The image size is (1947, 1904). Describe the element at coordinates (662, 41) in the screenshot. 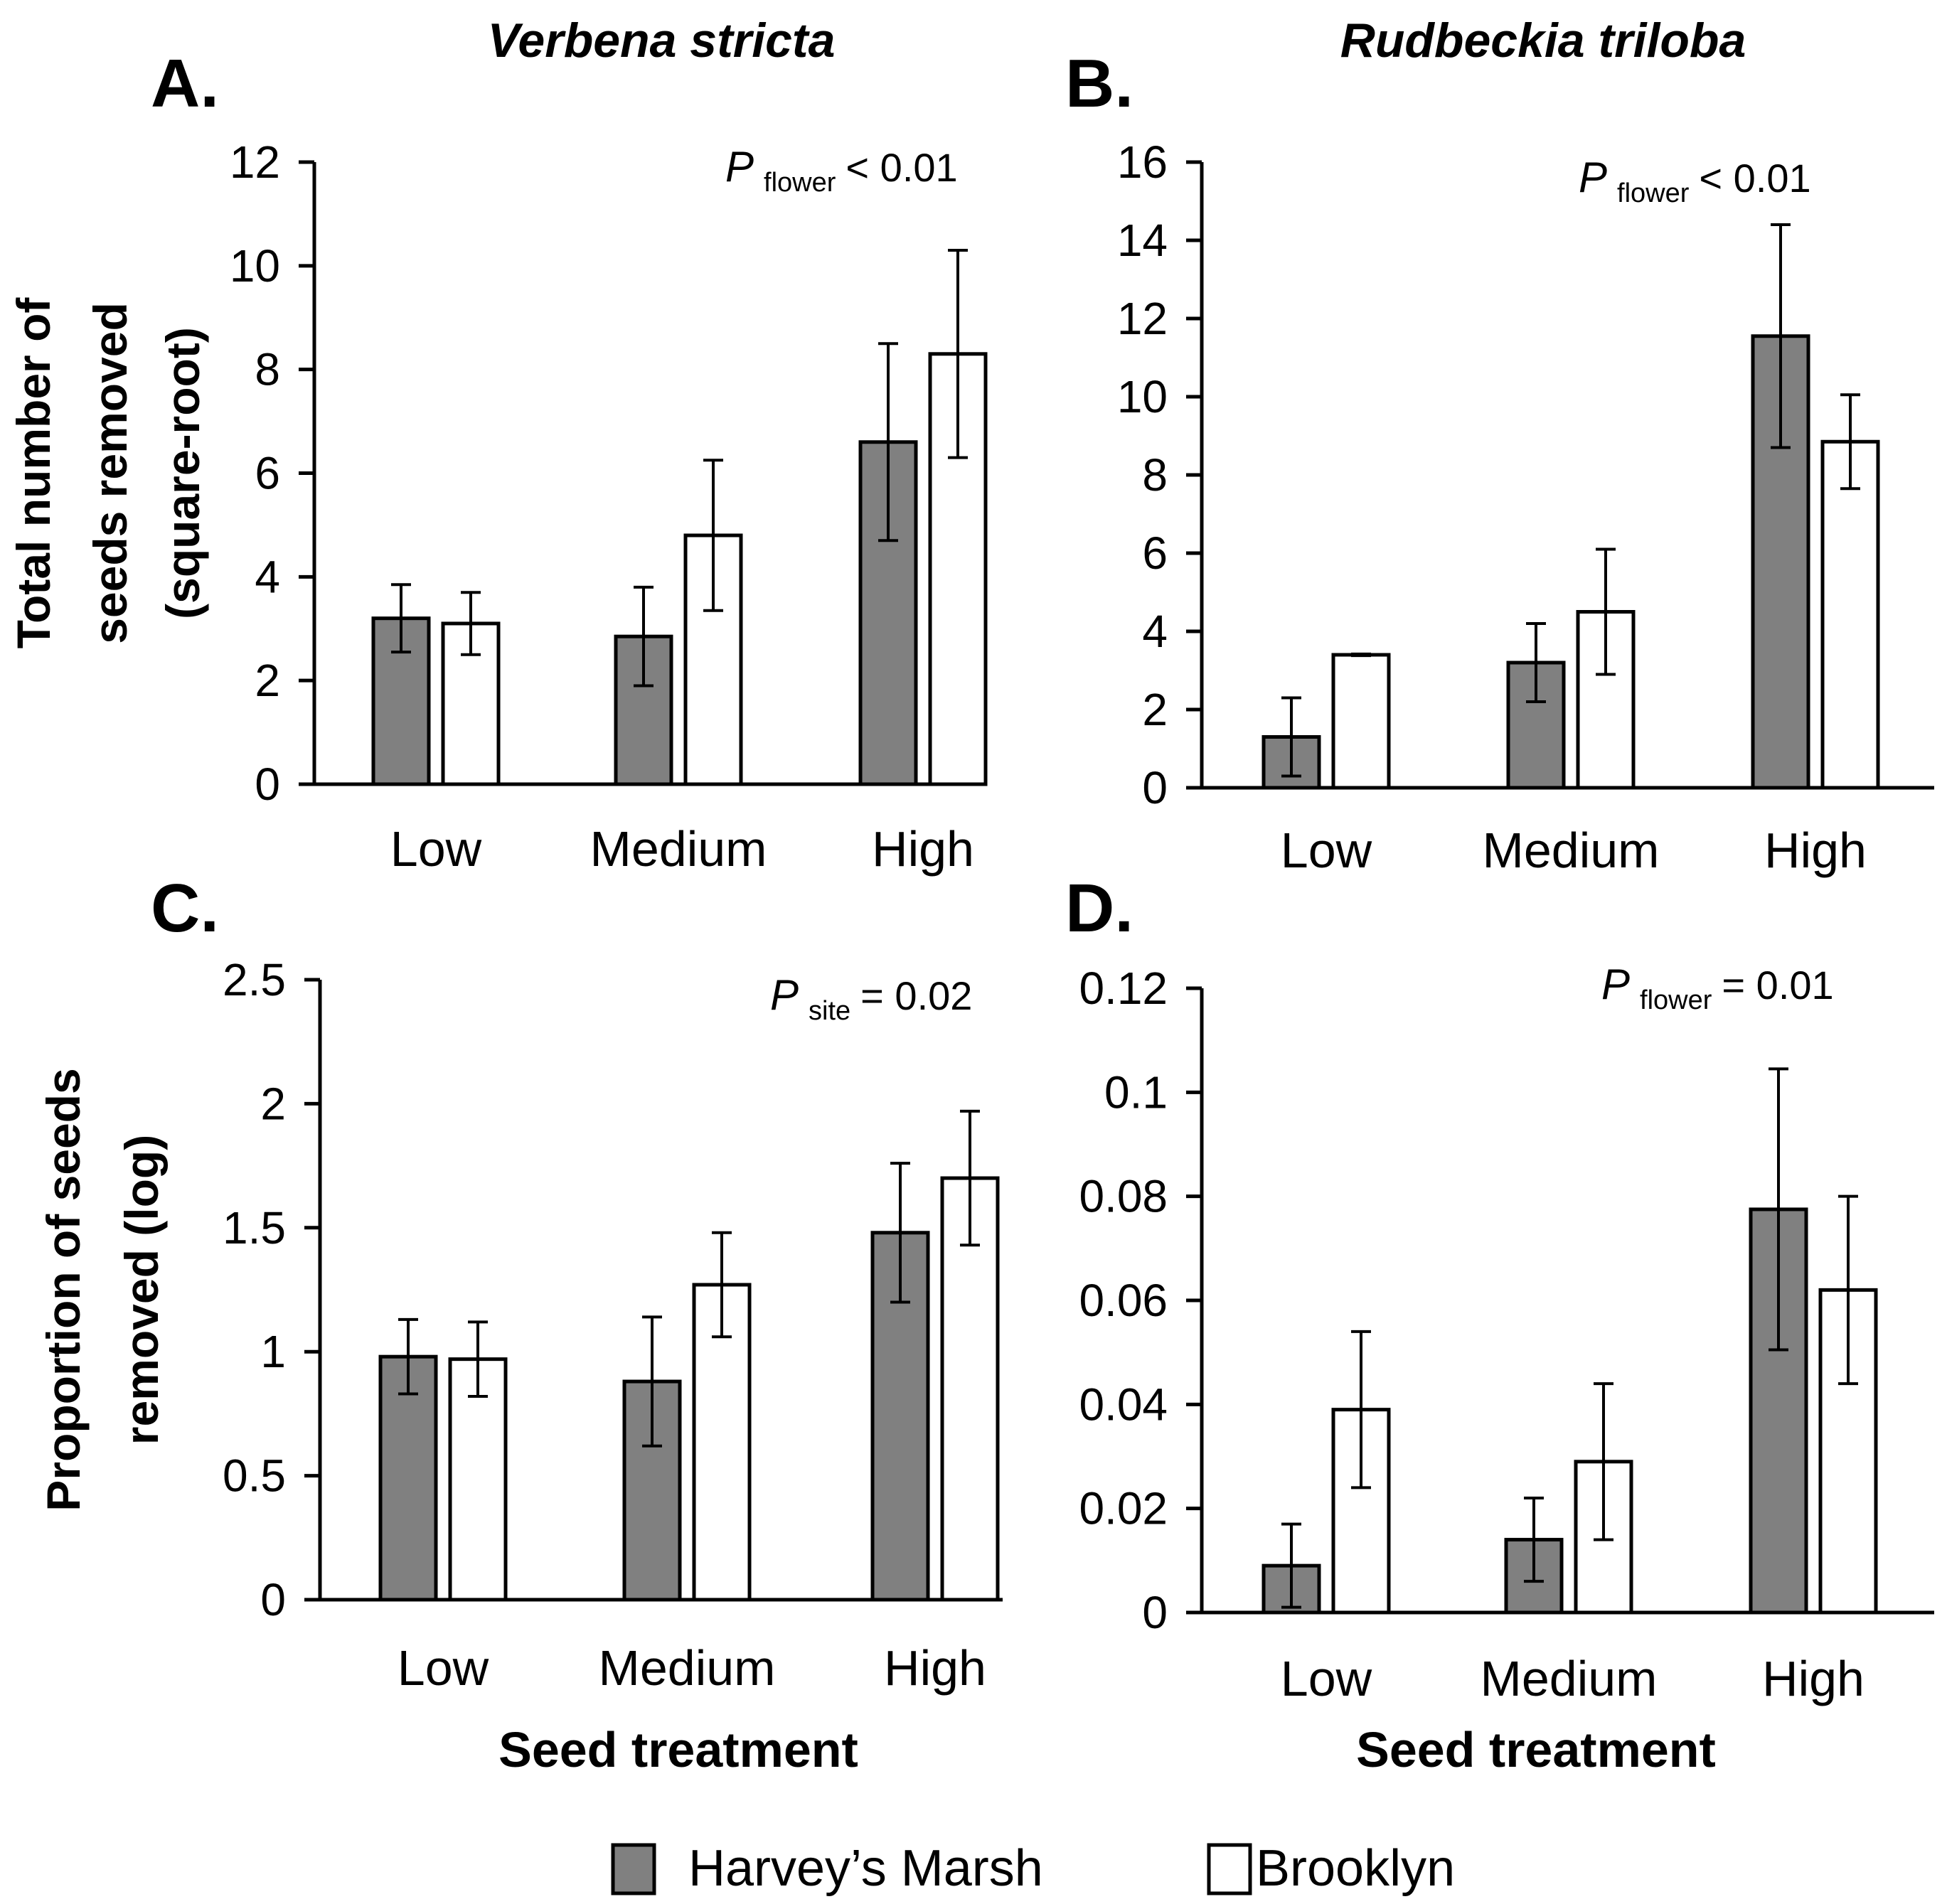

I see `column-title-left: Verbena stricta` at that location.